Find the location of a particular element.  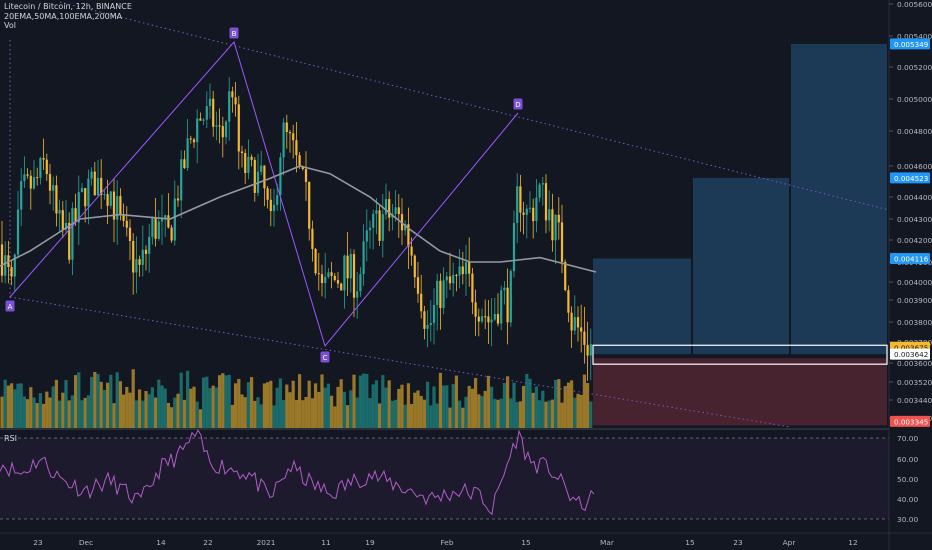

price-tick-label: 0.004300 is located at coordinates (914, 219).